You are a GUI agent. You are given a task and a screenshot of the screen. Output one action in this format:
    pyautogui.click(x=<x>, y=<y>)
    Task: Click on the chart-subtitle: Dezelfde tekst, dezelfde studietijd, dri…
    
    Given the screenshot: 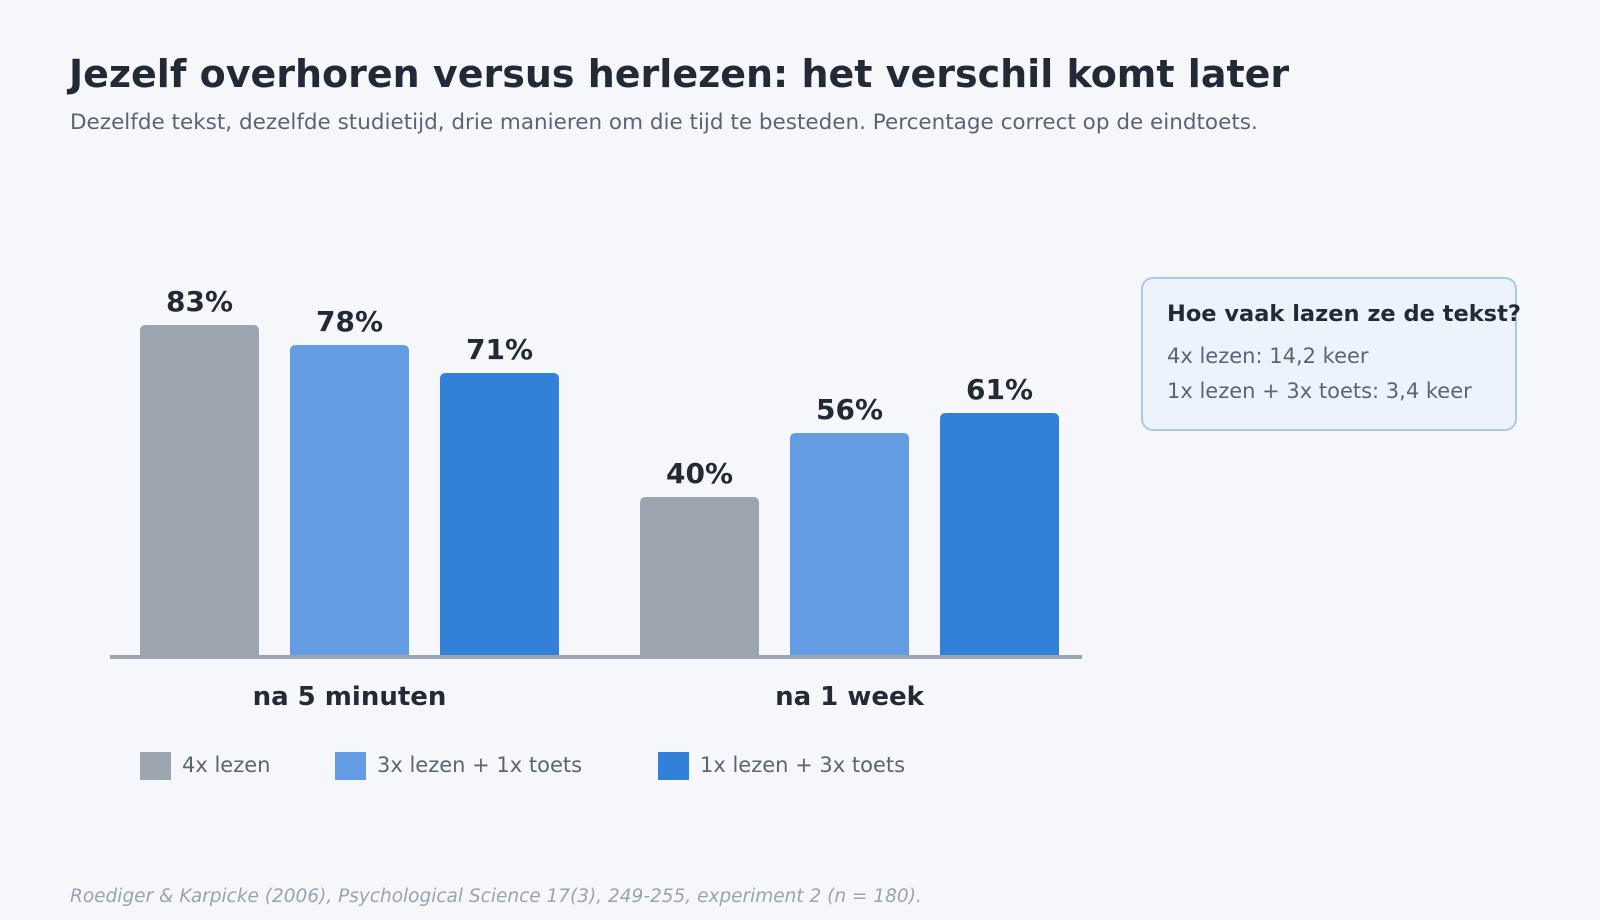 What is the action you would take?
    pyautogui.click(x=664, y=122)
    